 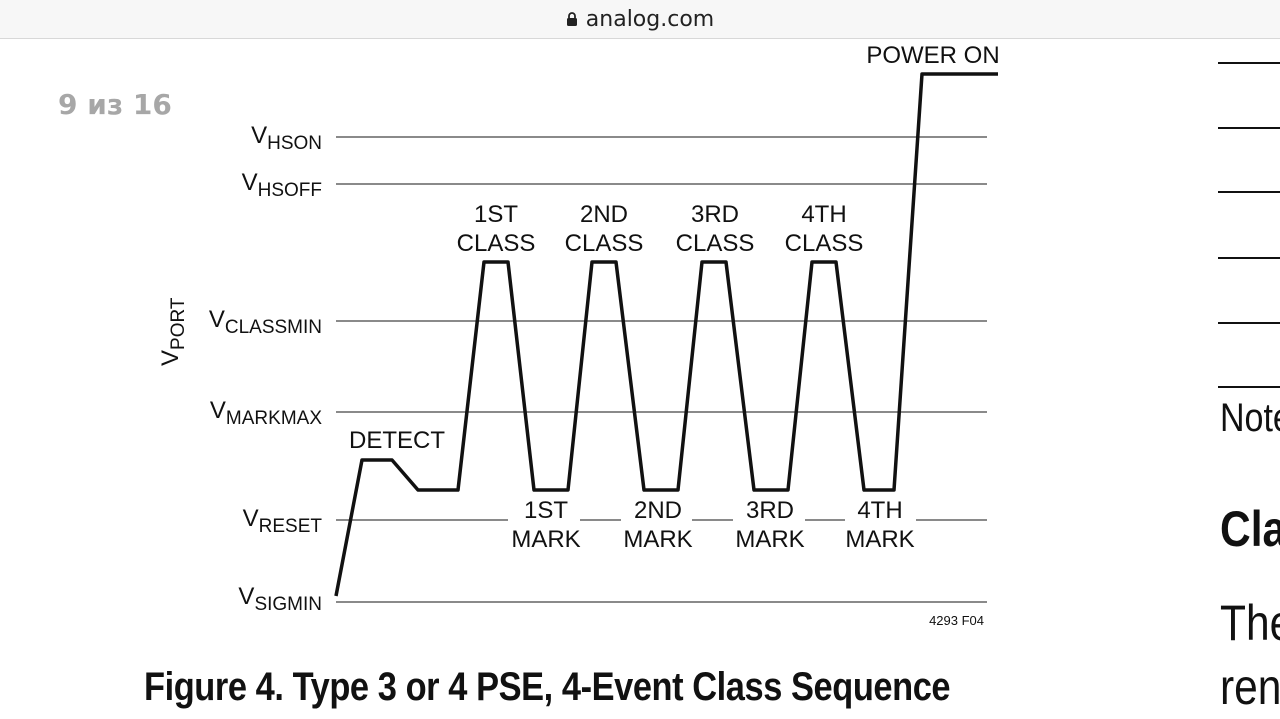 What do you see at coordinates (879, 539) in the screenshot?
I see `mark-label-4-line2: MARK` at bounding box center [879, 539].